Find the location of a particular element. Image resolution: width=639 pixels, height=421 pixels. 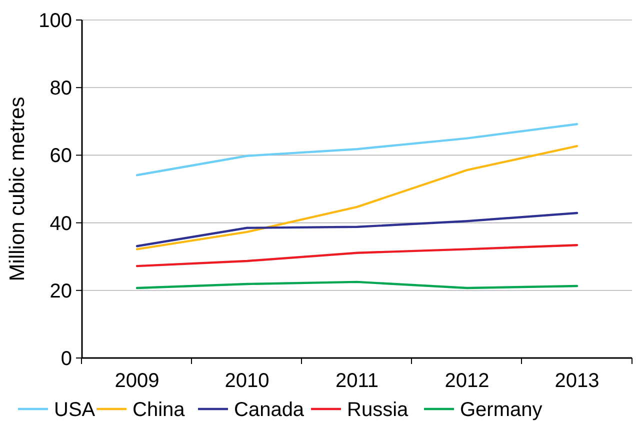

y-tick-label: 60 is located at coordinates (61, 156).